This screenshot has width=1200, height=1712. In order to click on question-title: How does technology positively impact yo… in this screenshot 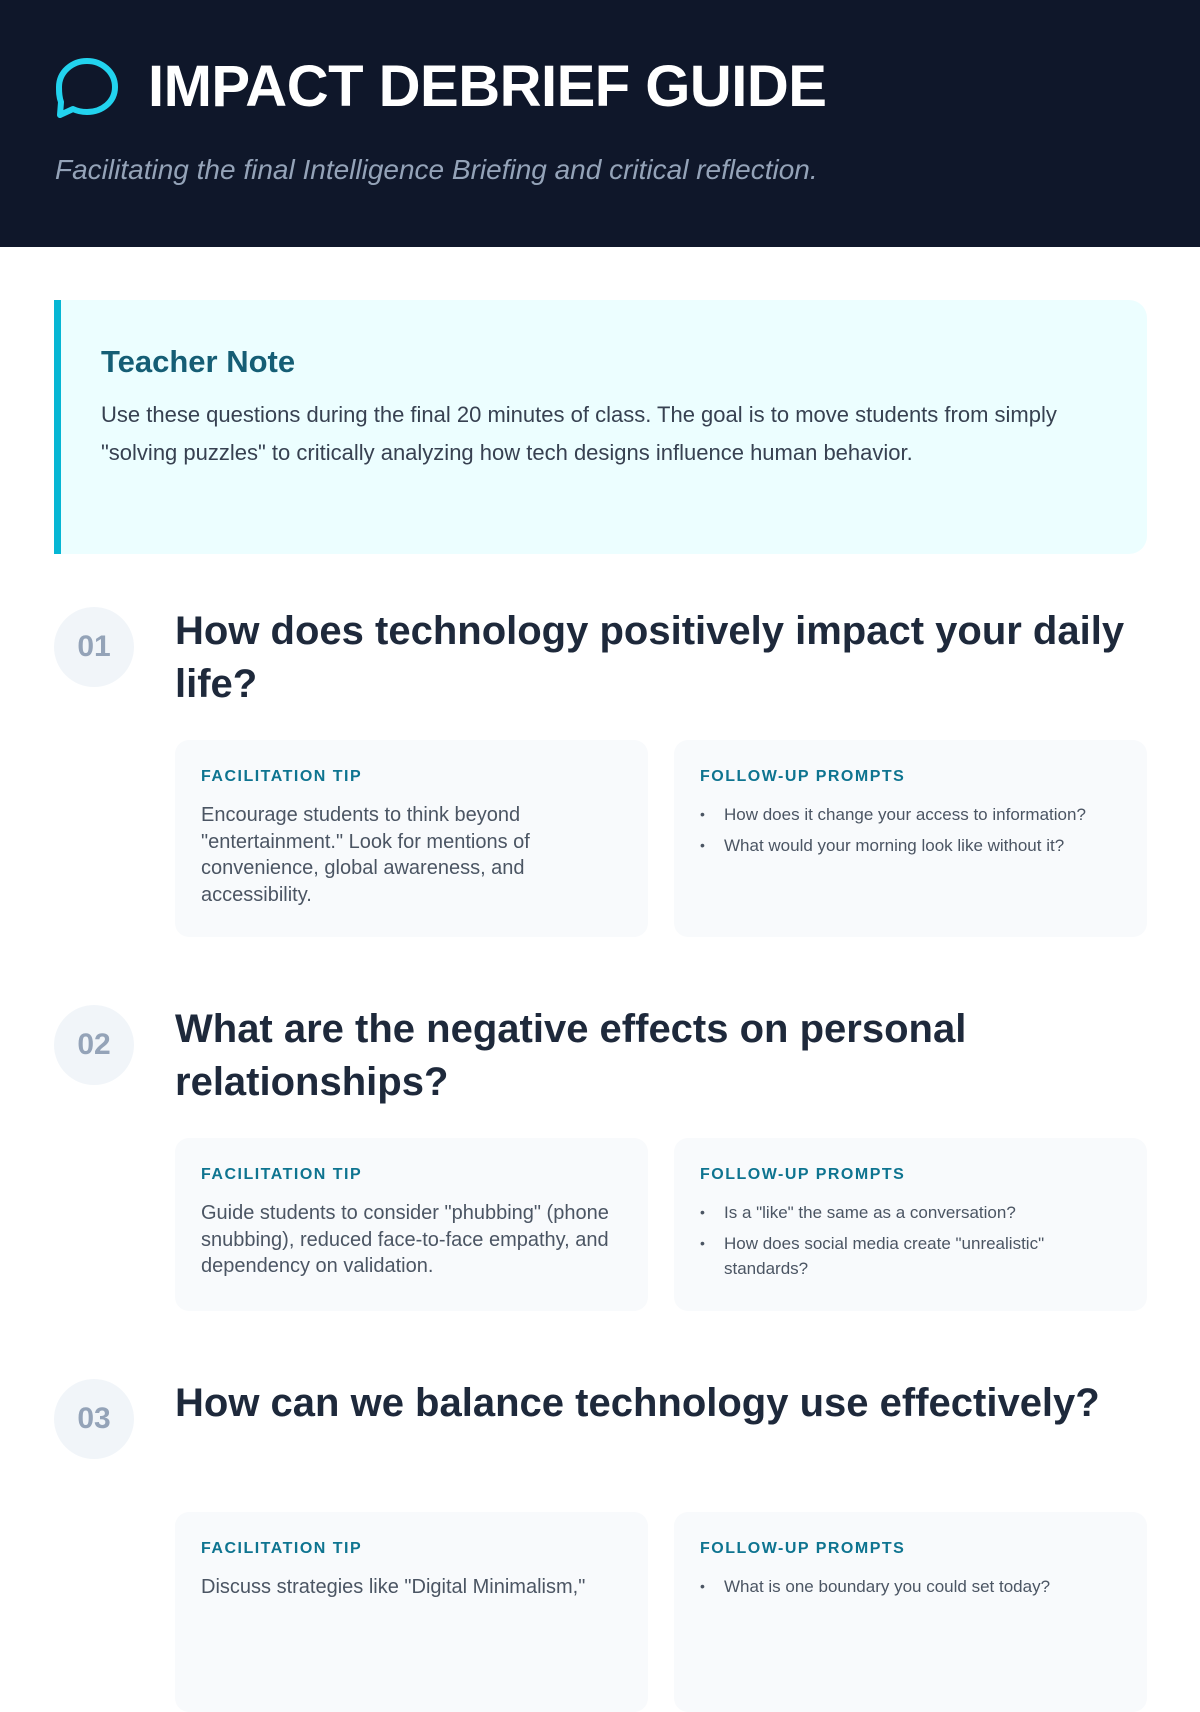, I will do `click(650, 657)`.